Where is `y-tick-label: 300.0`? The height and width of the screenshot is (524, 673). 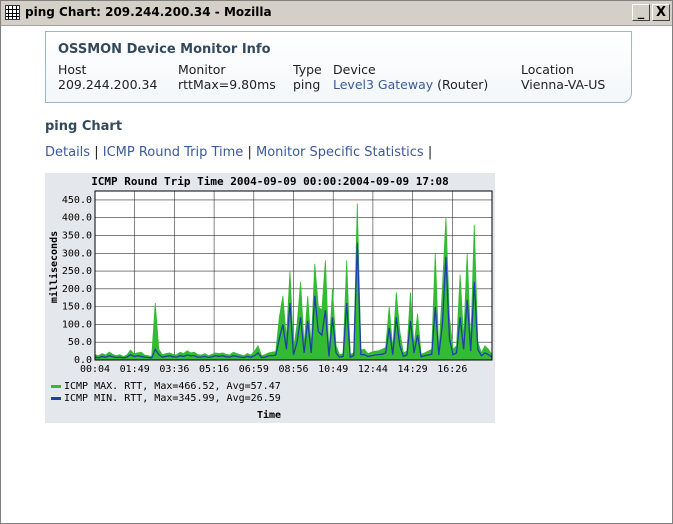
y-tick-label: 300.0 is located at coordinates (77, 253).